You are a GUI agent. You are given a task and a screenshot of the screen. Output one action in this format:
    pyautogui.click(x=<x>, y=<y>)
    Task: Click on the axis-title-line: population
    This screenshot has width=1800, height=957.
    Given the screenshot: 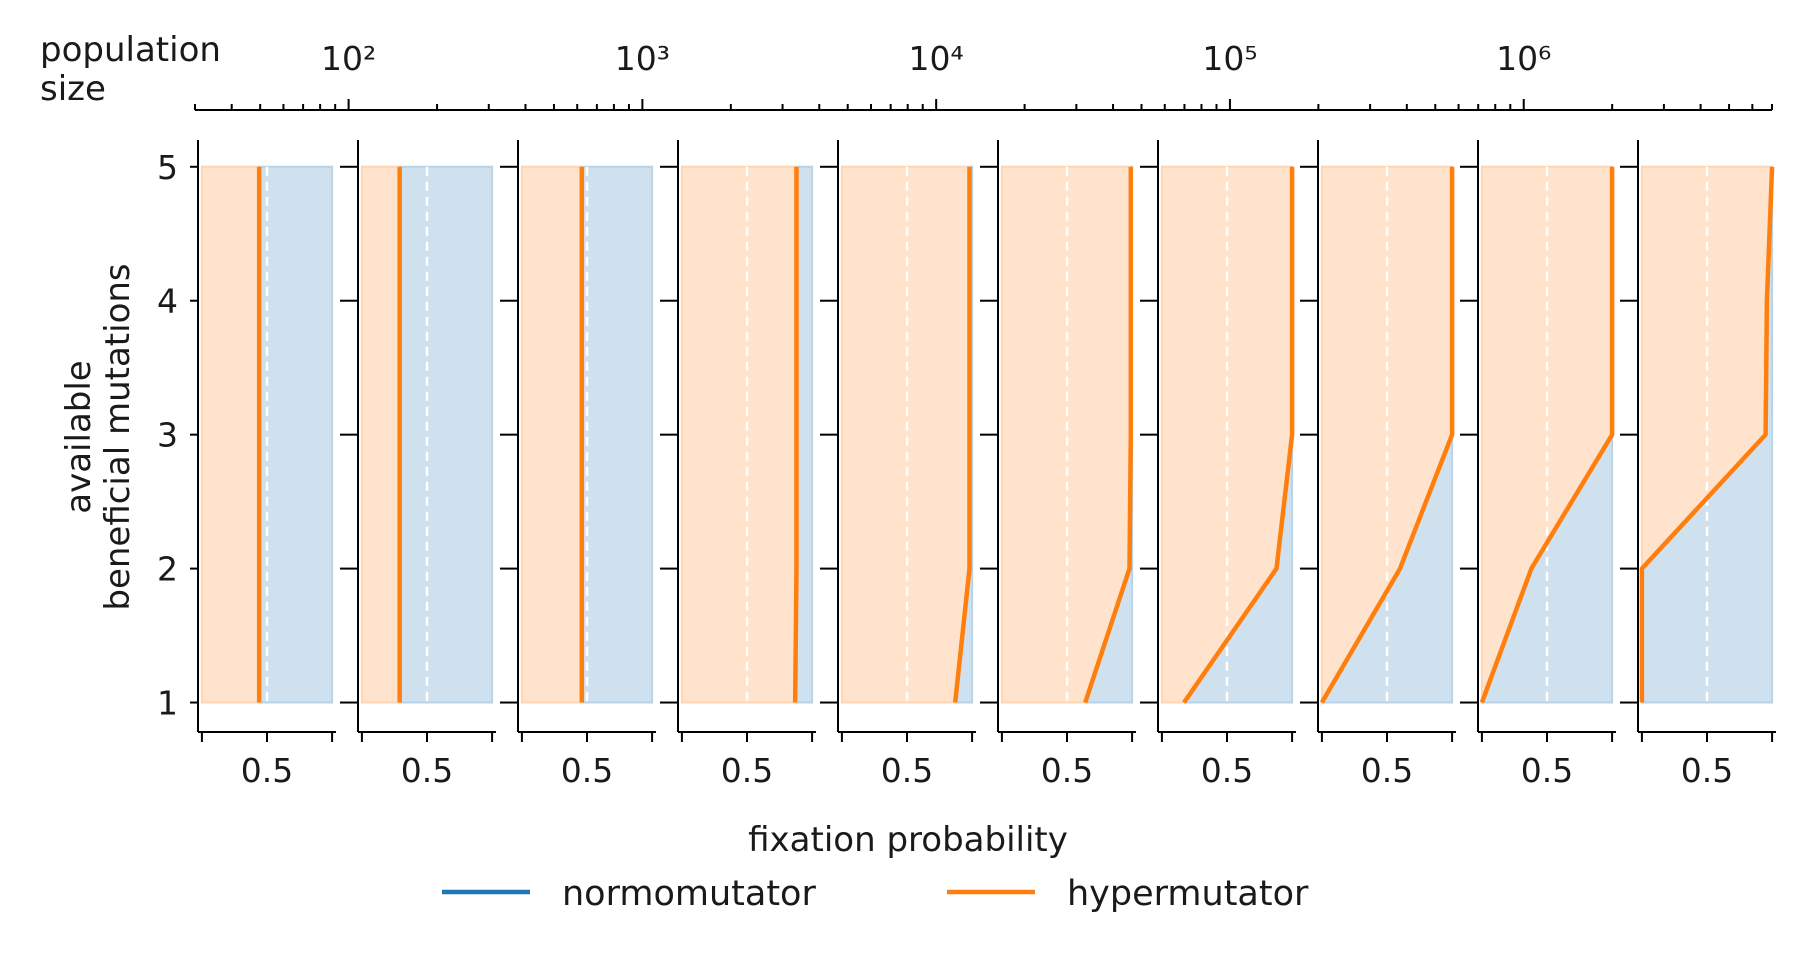 What is the action you would take?
    pyautogui.click(x=130, y=50)
    